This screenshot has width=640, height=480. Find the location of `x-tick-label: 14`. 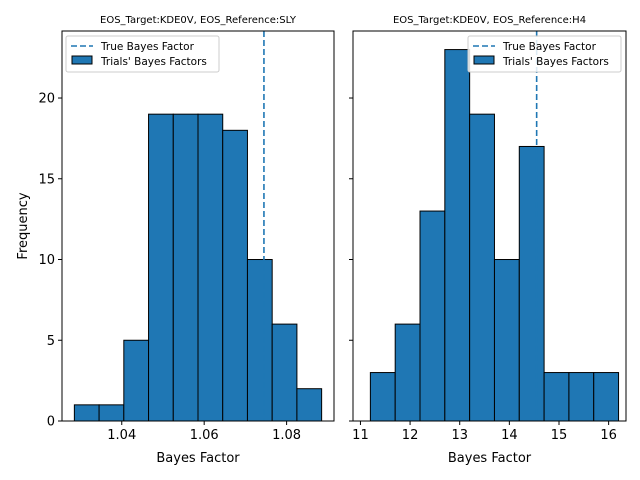

x-tick-label: 14 is located at coordinates (509, 435).